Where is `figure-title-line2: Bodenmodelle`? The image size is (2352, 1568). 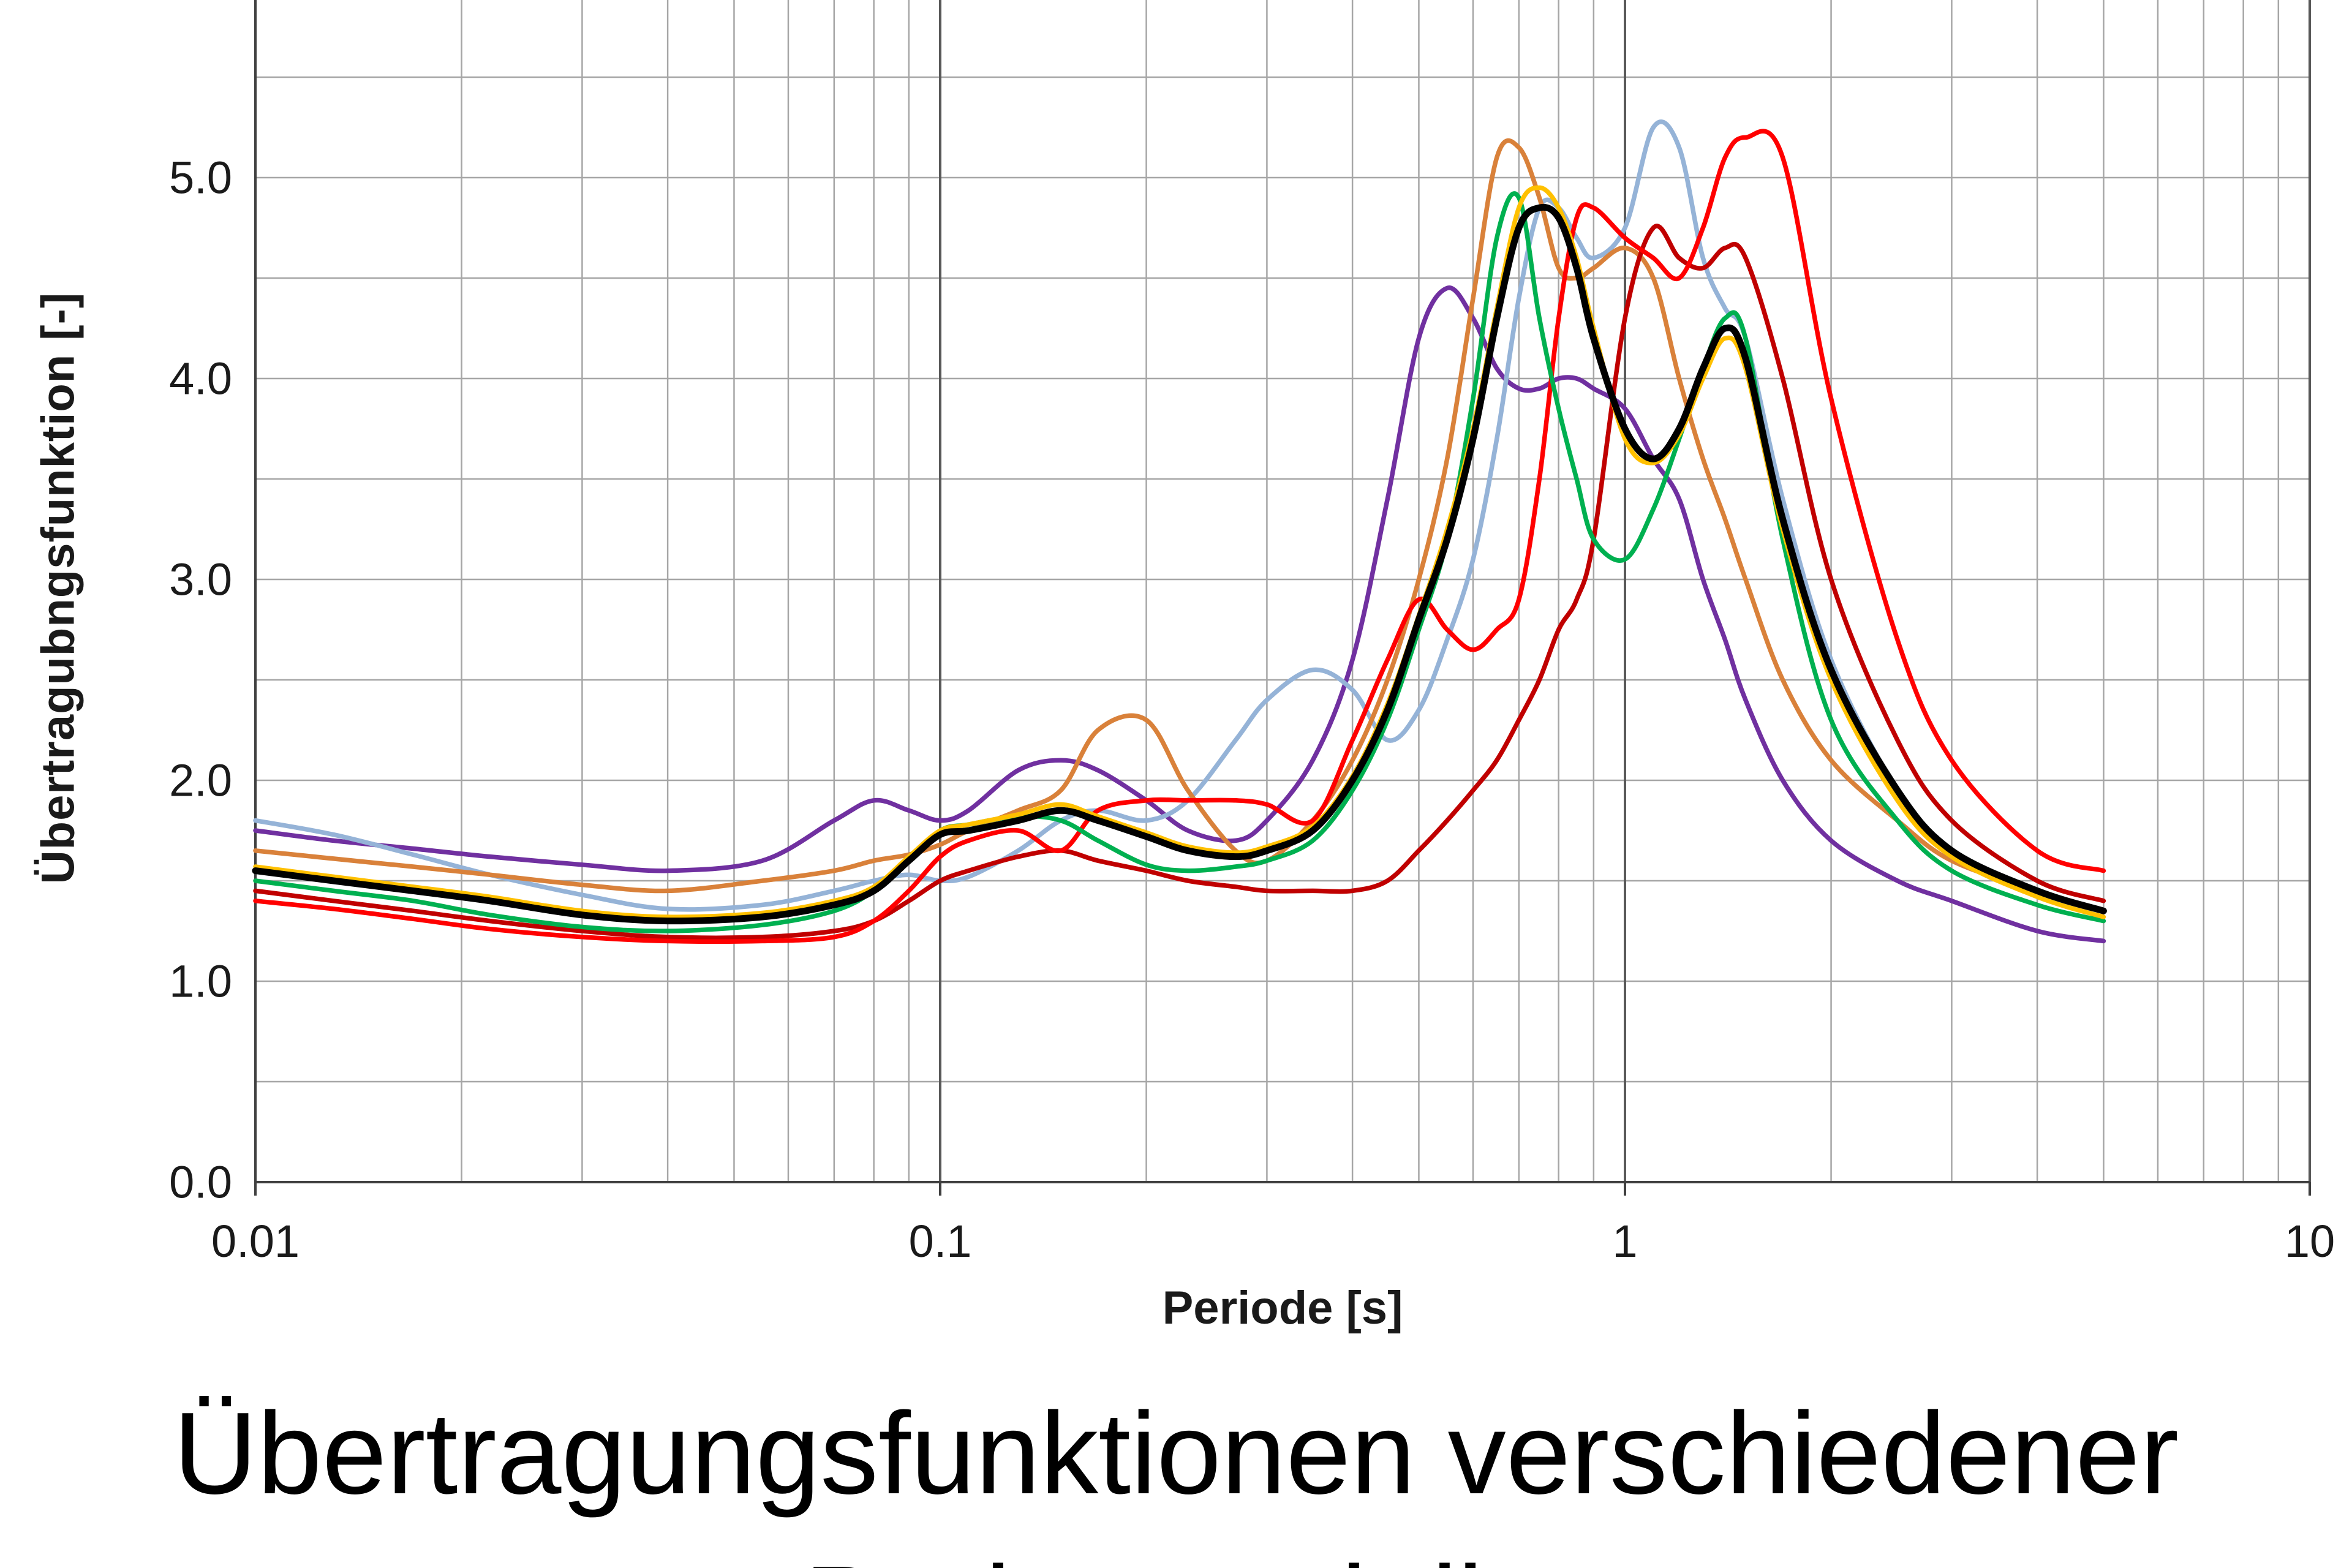 figure-title-line2: Bodenmodelle is located at coordinates (1176, 1550).